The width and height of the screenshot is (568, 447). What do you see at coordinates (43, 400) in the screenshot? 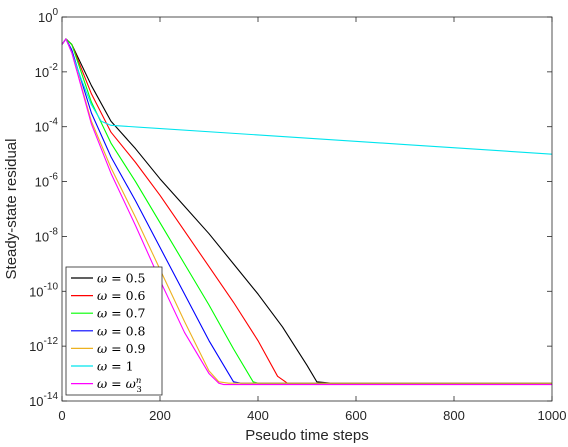
I see `y-tick-label: 10⁻¹⁴` at bounding box center [43, 400].